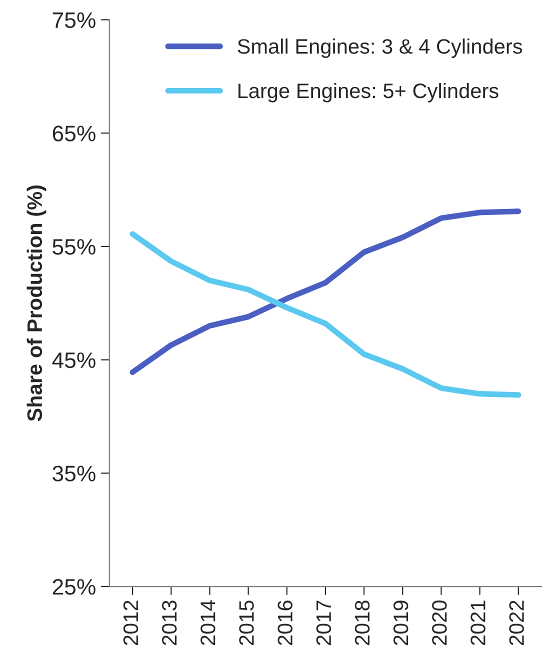 Image resolution: width=547 pixels, height=659 pixels. Describe the element at coordinates (324, 622) in the screenshot. I see `x-tick-label: 2017` at that location.